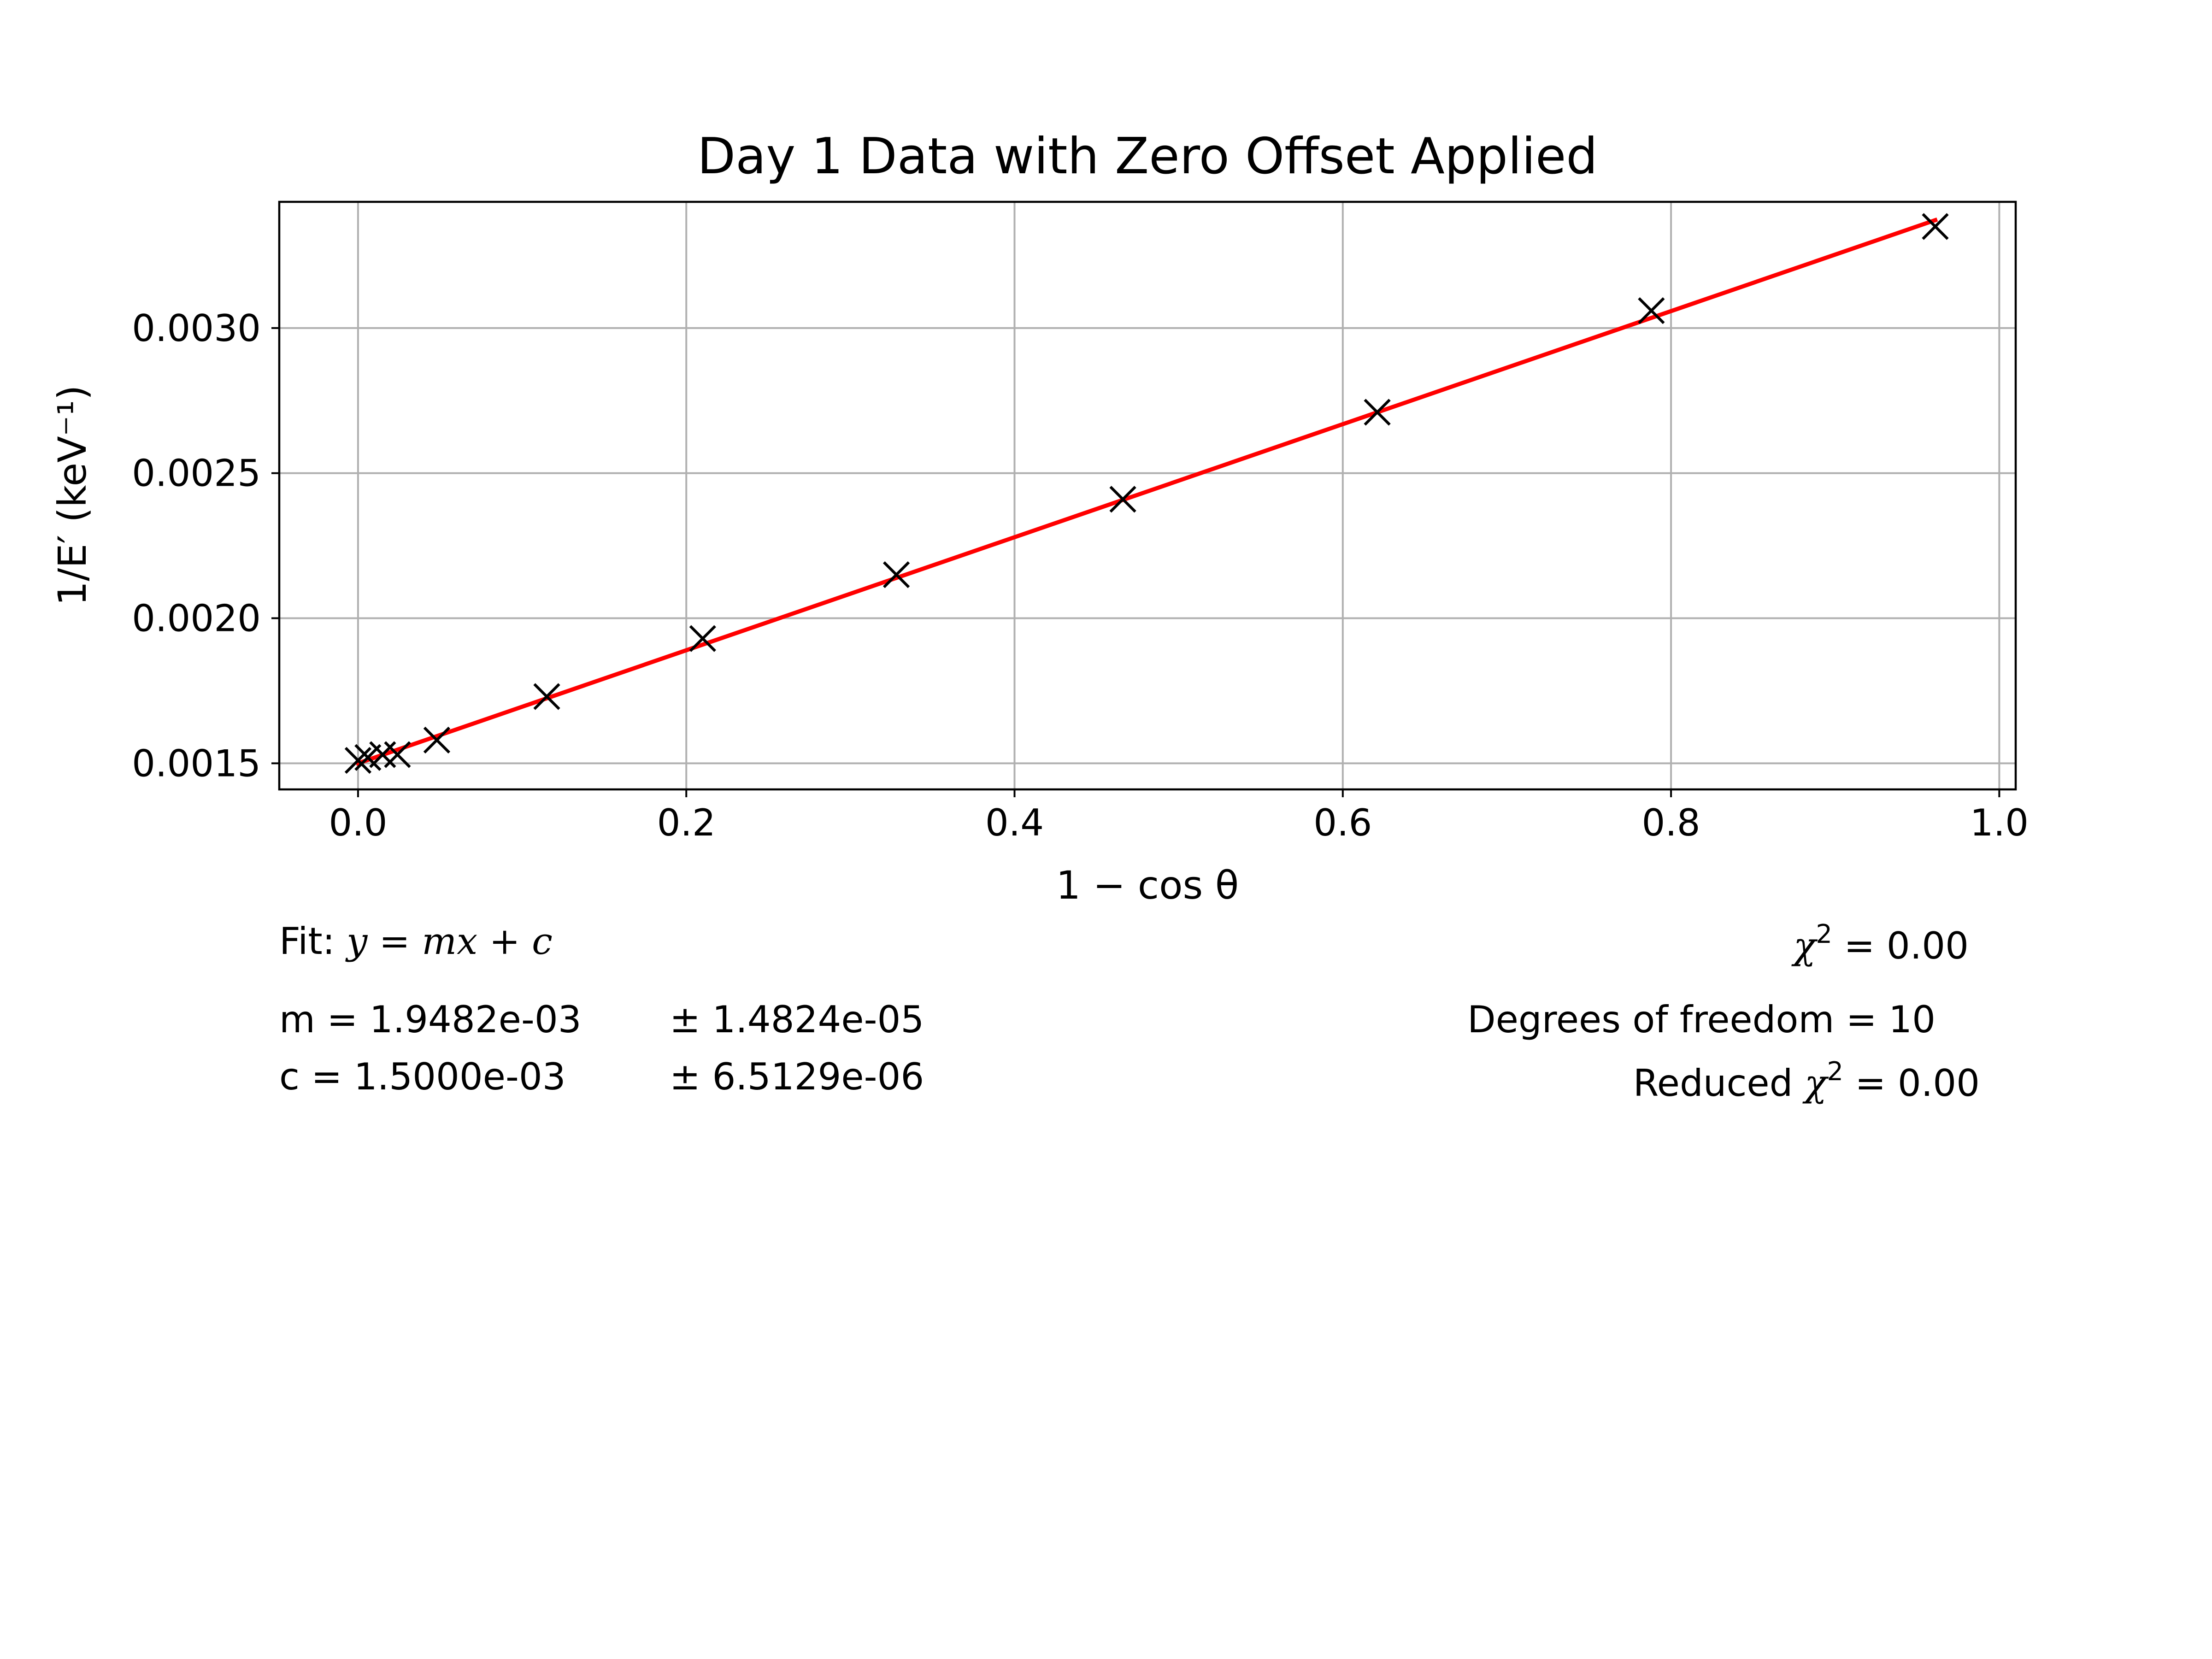 The width and height of the screenshot is (2212, 1659). Describe the element at coordinates (797, 1076) in the screenshot. I see `intercept-error: ± 6.5129e-06` at that location.